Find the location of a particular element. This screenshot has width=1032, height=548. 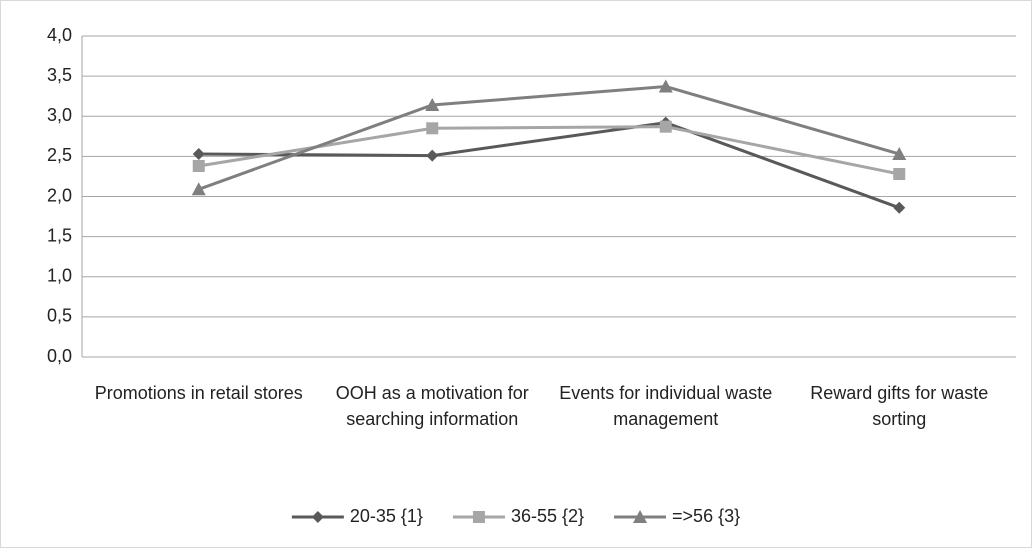

y-tick-label: 3,5 is located at coordinates (59, 75).